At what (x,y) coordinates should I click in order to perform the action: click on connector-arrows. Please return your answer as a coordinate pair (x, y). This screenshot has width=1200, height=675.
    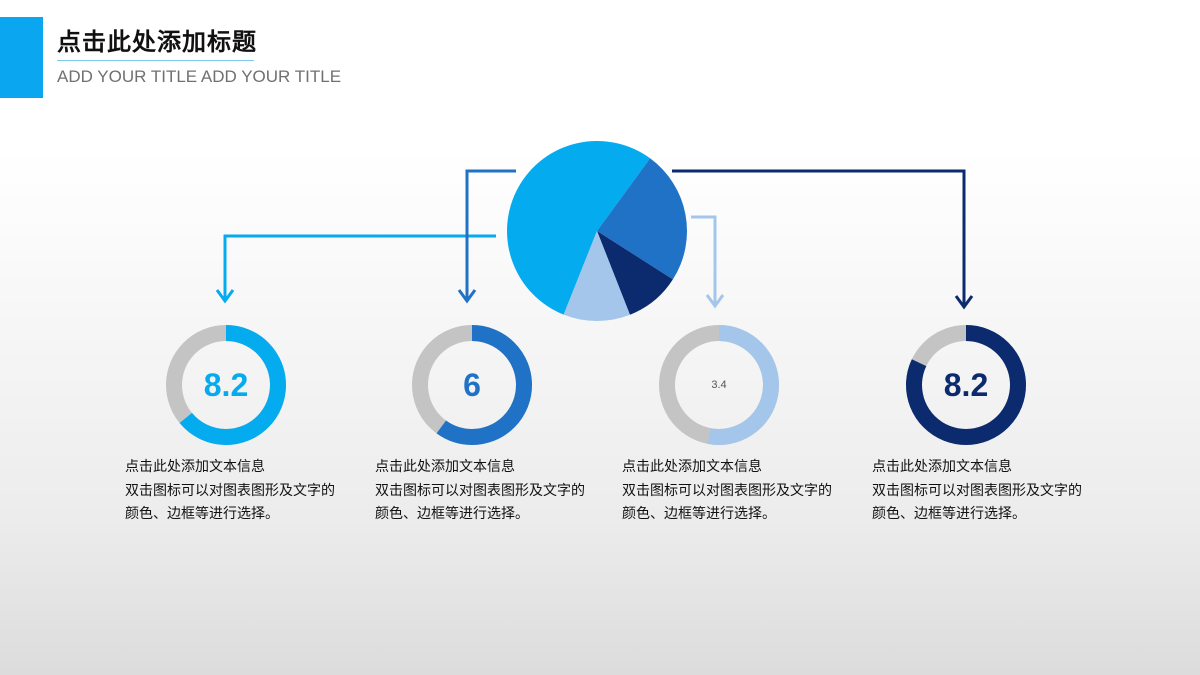
    Looking at the image, I should click on (594, 239).